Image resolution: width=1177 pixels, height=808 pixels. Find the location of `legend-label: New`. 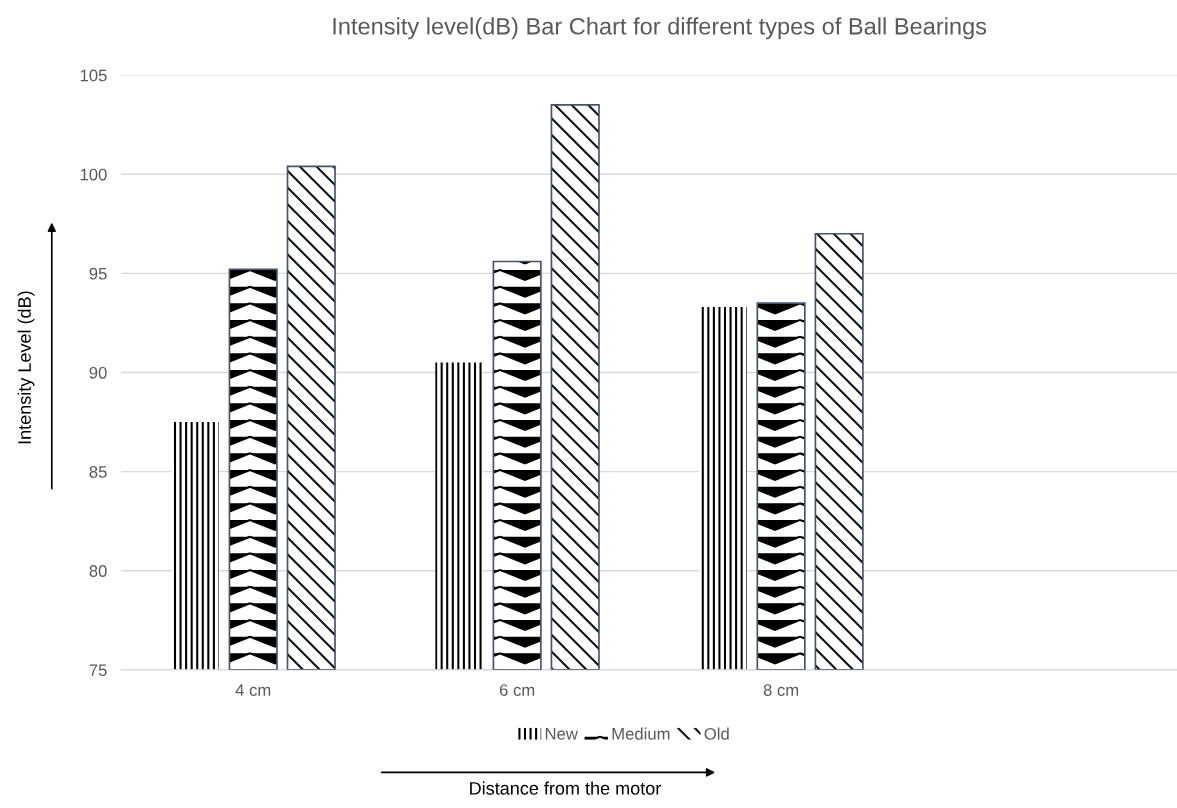

legend-label: New is located at coordinates (561, 734).